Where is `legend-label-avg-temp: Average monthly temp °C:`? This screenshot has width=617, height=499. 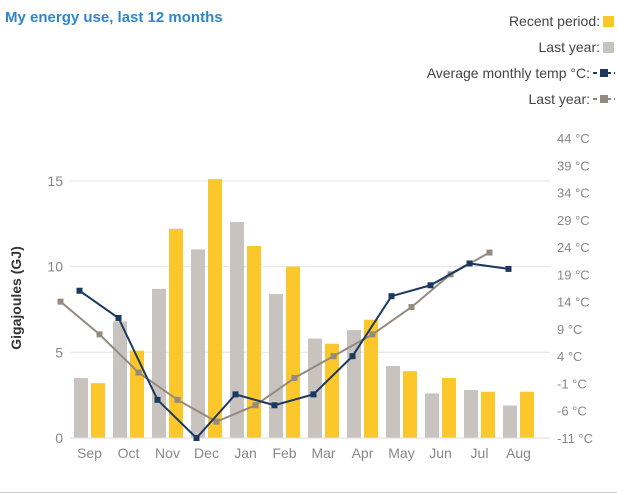
legend-label-avg-temp: Average monthly temp °C: is located at coordinates (508, 73).